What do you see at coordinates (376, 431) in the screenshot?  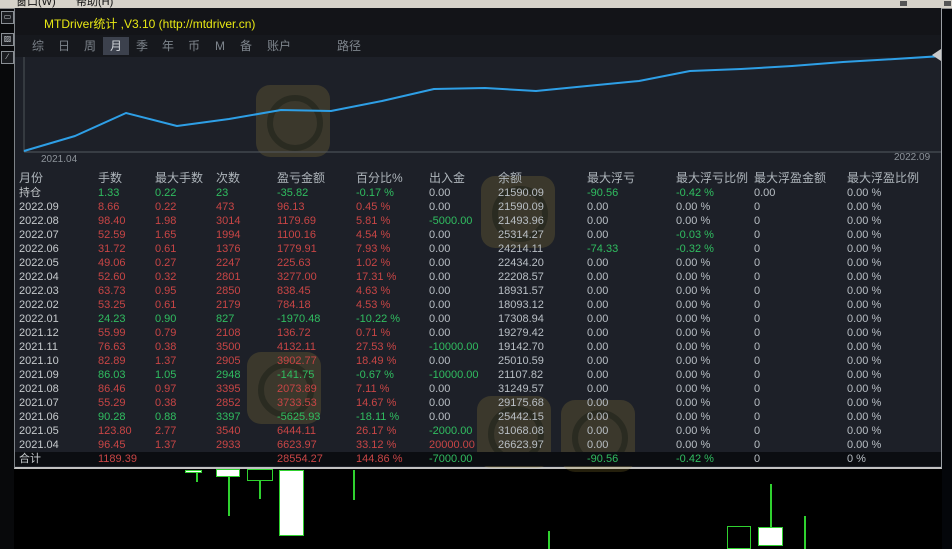 I see `table-cell: 26.17 %` at bounding box center [376, 431].